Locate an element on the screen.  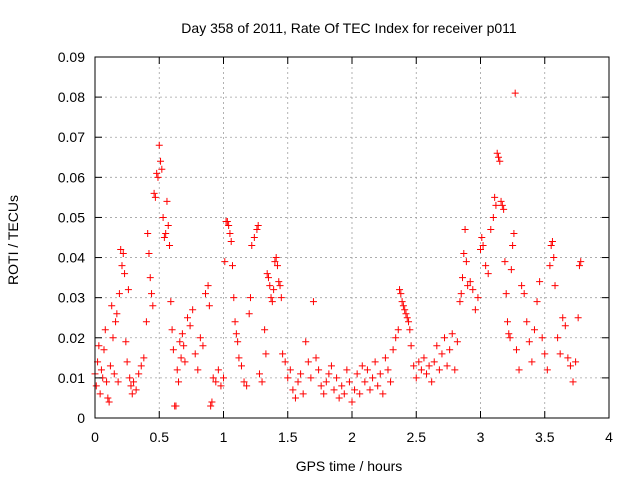
x-tick-label: 0 is located at coordinates (95, 437).